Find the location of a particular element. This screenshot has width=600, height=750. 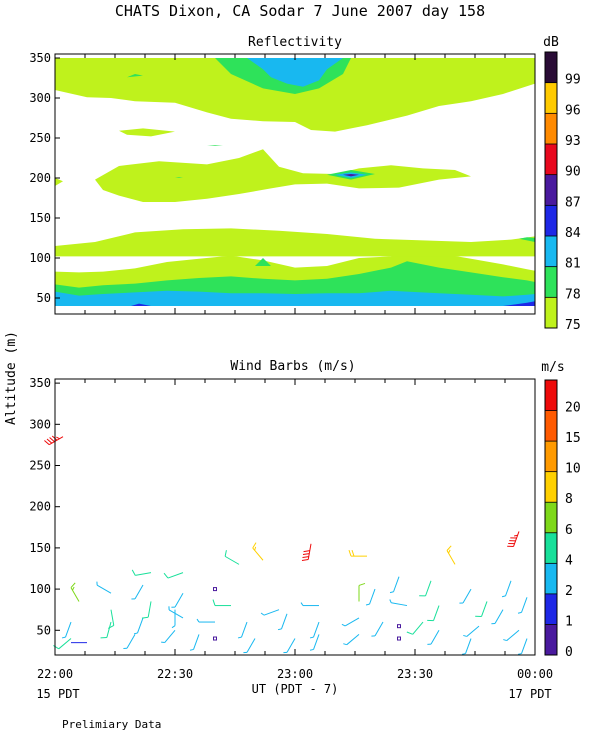

x-tick-label: 23:00 is located at coordinates (295, 674).